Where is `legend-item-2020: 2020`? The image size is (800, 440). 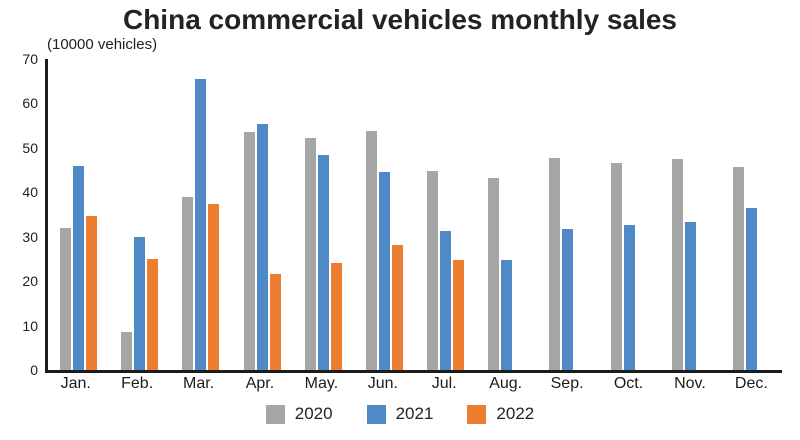
legend-item-2020: 2020 is located at coordinates (299, 414).